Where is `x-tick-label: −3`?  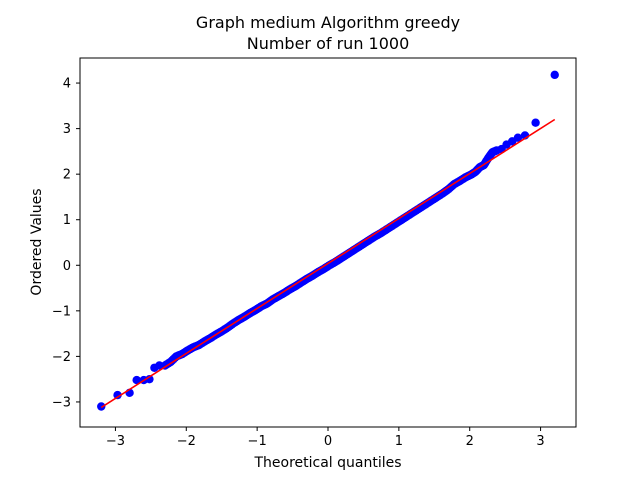
x-tick-label: −3 is located at coordinates (115, 441).